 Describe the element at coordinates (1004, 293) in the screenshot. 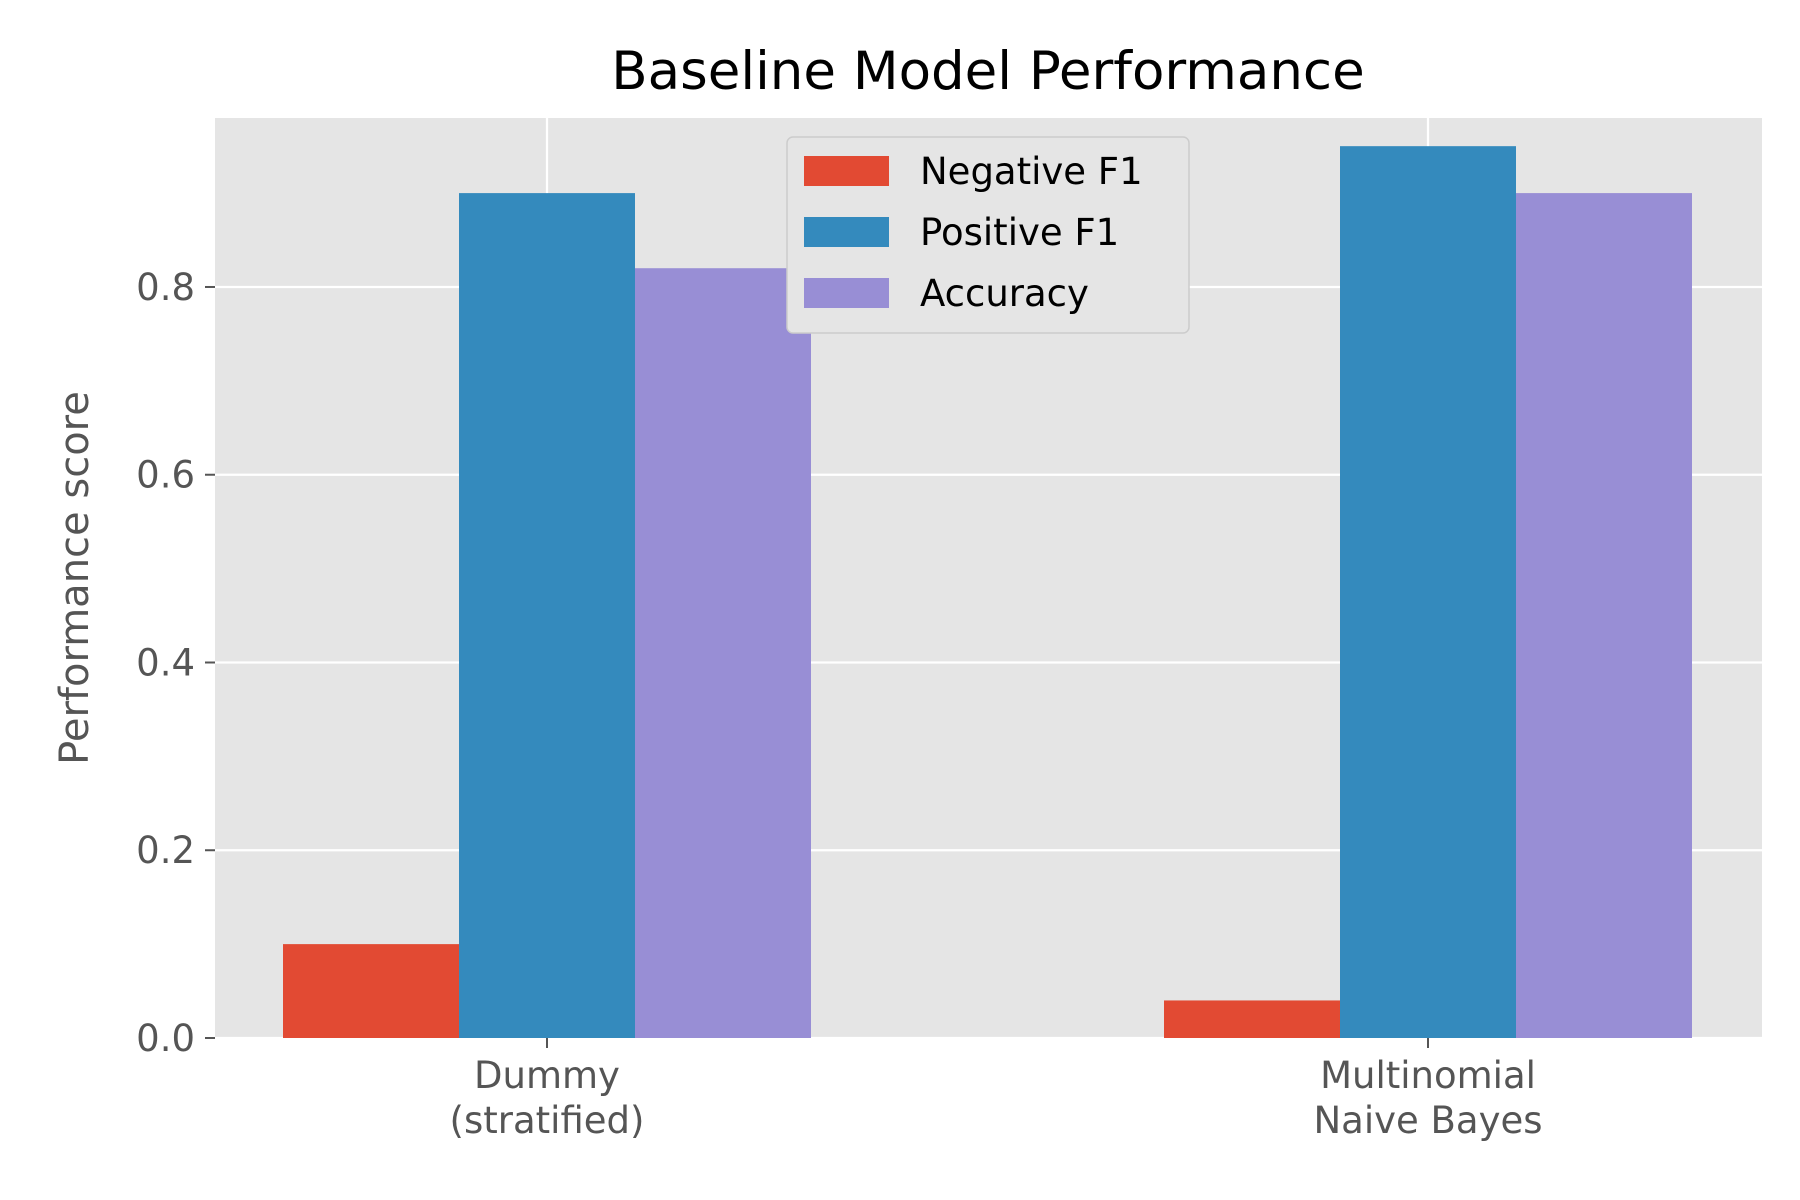

I see `legend-label: Accuracy` at that location.